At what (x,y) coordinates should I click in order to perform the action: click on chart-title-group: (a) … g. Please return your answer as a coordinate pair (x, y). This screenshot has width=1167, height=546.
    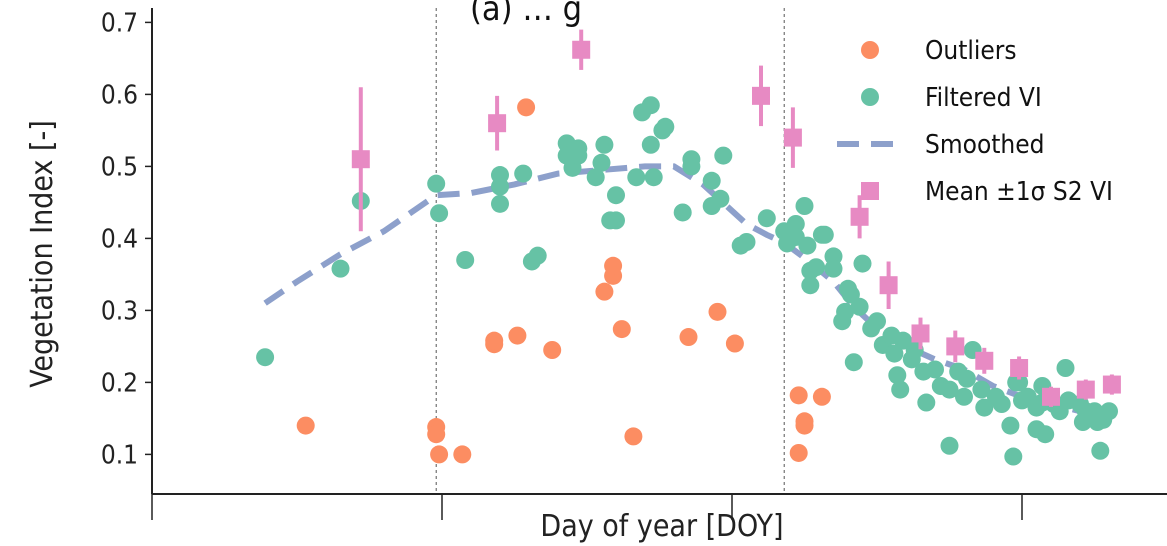
    Looking at the image, I should click on (526, 14).